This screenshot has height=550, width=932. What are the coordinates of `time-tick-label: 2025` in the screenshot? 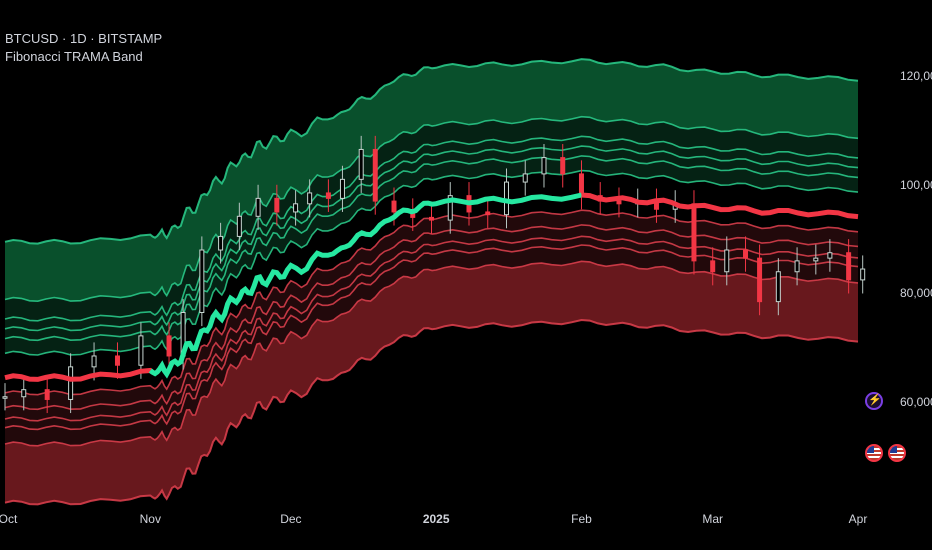 It's located at (436, 519).